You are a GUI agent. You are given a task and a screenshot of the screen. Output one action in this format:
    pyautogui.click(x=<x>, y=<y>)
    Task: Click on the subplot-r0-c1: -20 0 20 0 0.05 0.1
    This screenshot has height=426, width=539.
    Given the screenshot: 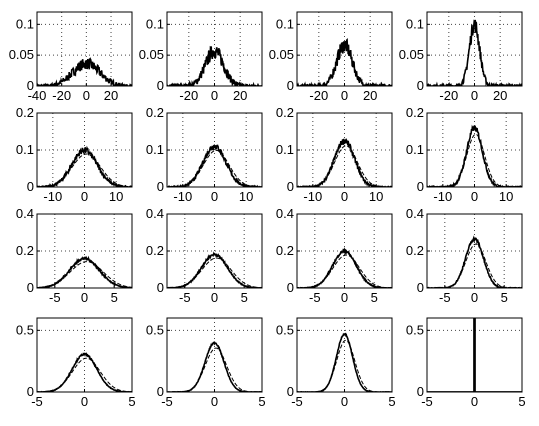 What is the action you would take?
    pyautogui.click(x=201, y=57)
    